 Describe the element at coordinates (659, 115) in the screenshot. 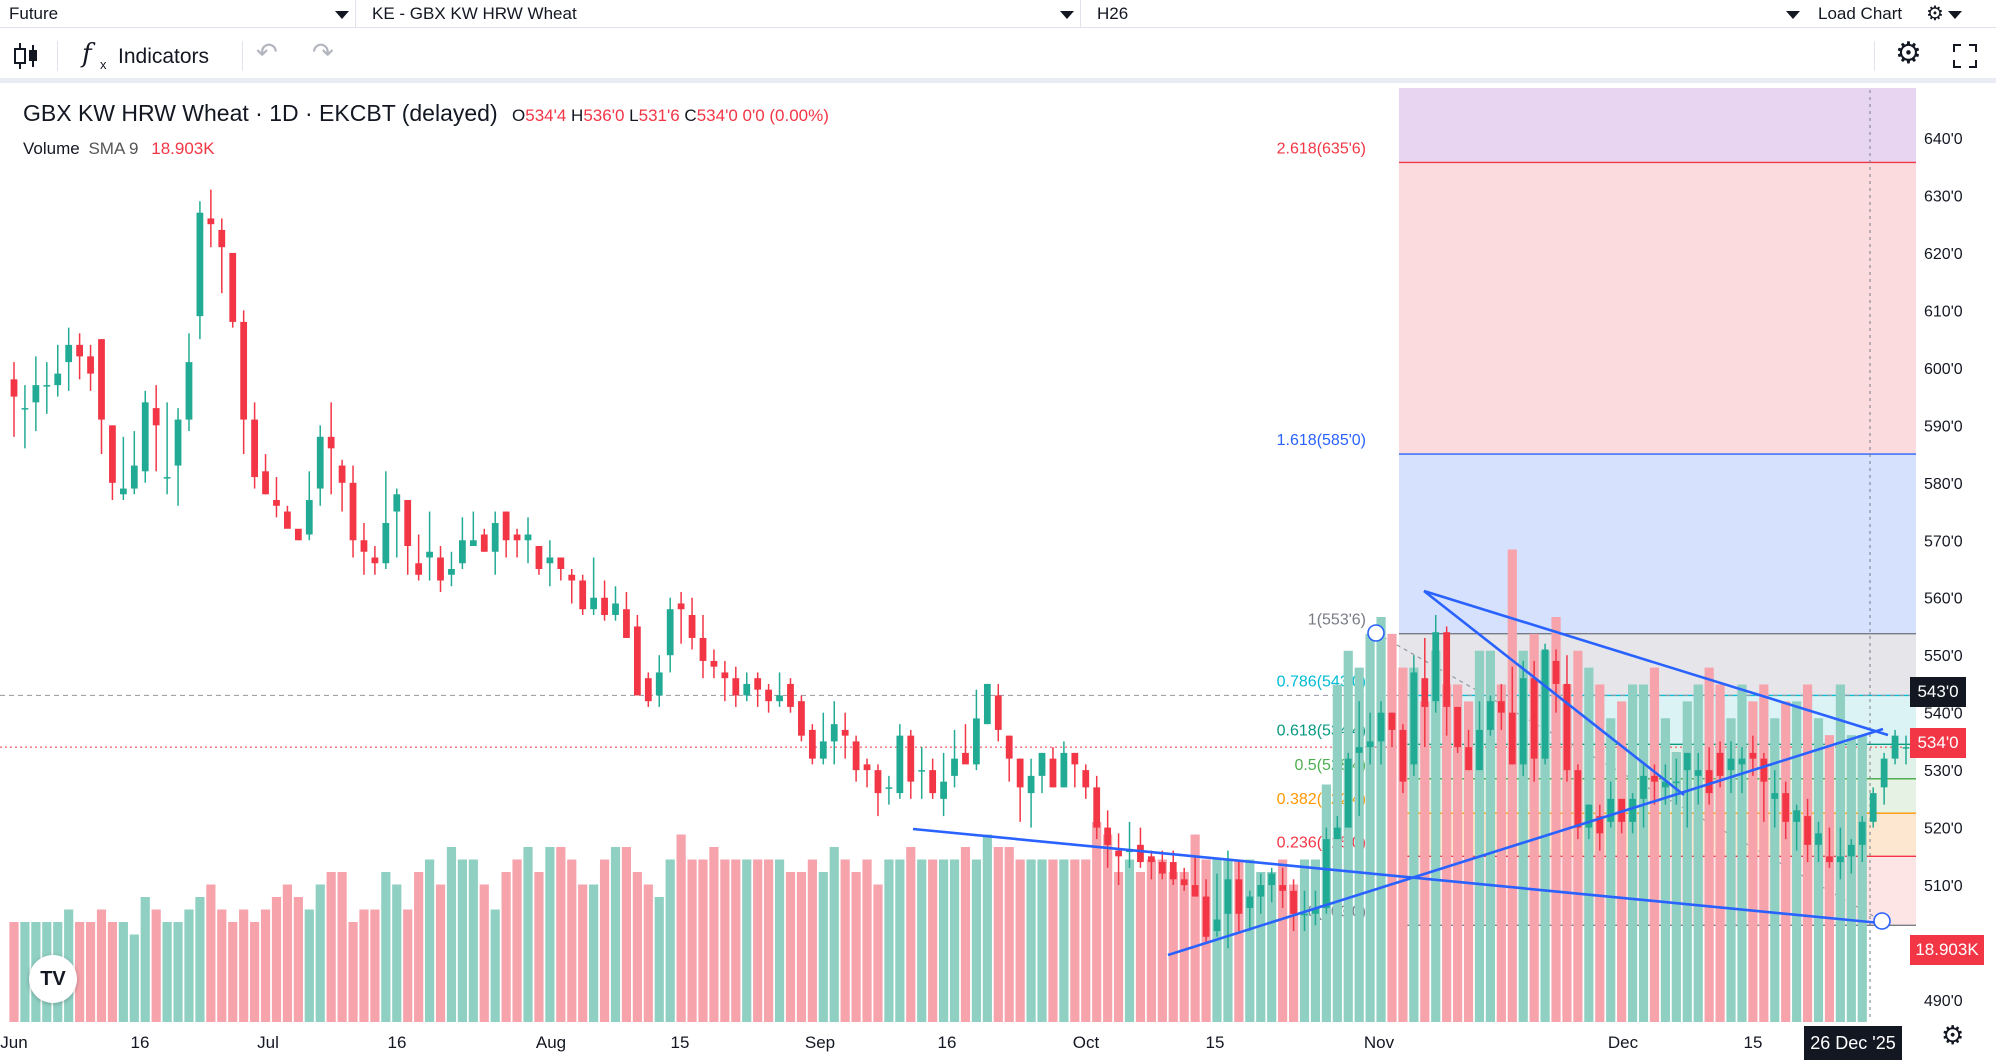

I see `low-value: 531'6` at that location.